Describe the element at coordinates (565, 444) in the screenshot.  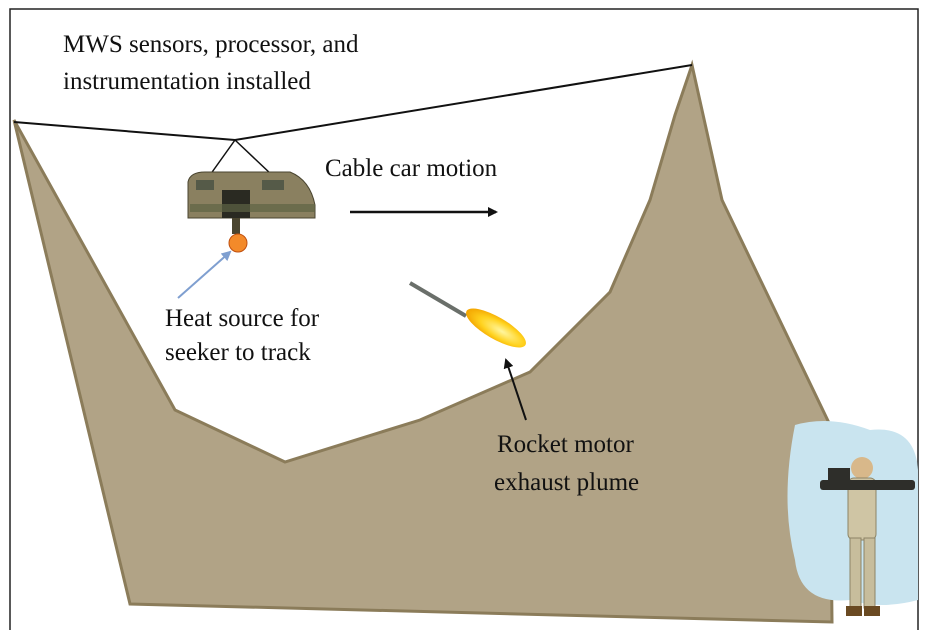
I see `label-line: Rocket motor` at that location.